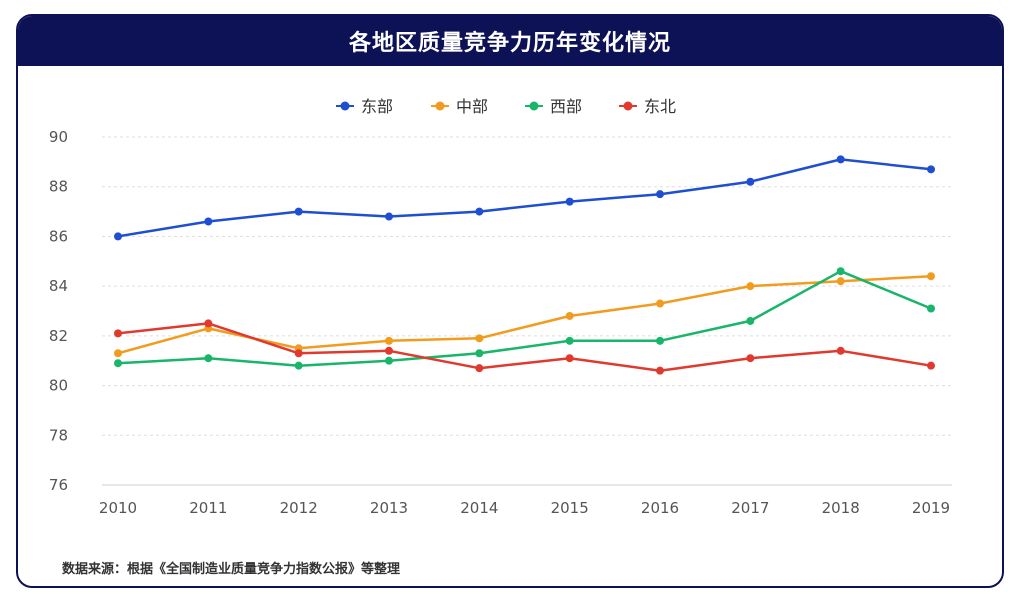 This screenshot has width=1024, height=607. I want to click on x-tick-label: 2010, so click(118, 508).